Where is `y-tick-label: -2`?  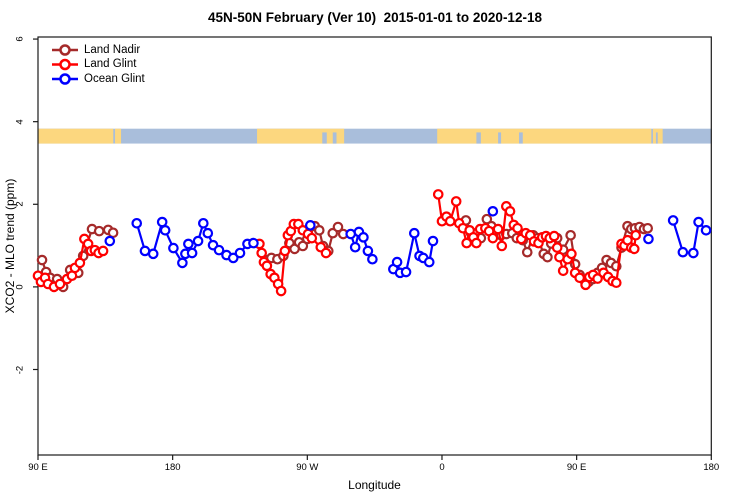
y-tick-label: -2 is located at coordinates (20, 369).